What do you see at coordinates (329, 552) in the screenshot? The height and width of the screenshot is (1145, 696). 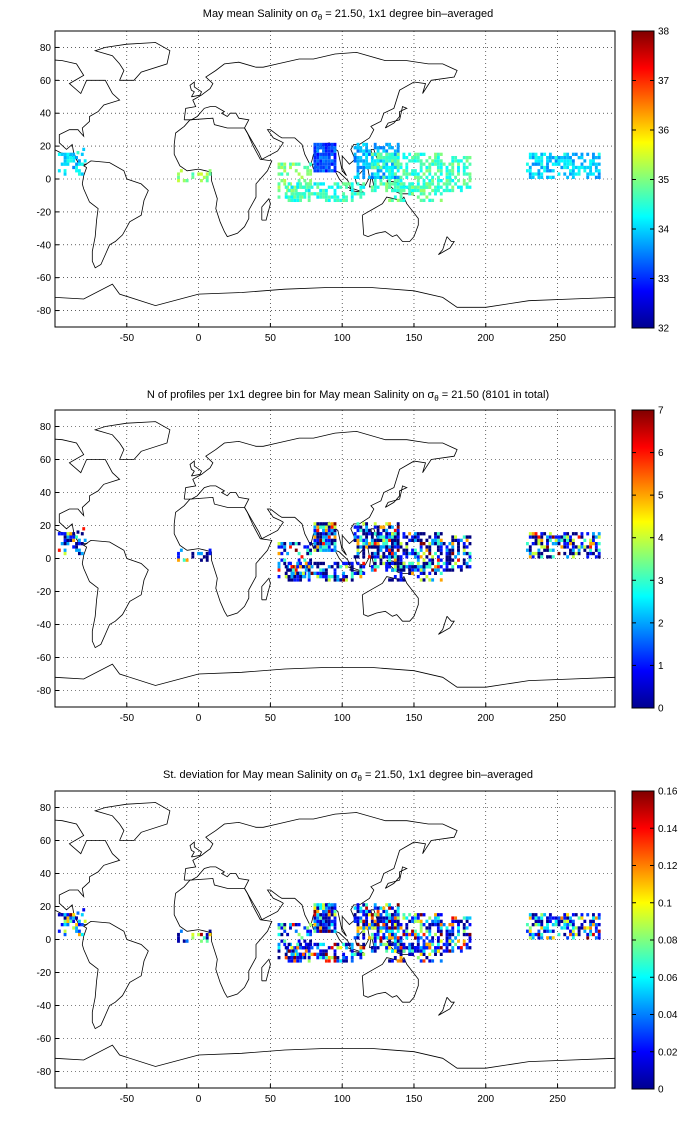 I see `data-pixels` at bounding box center [329, 552].